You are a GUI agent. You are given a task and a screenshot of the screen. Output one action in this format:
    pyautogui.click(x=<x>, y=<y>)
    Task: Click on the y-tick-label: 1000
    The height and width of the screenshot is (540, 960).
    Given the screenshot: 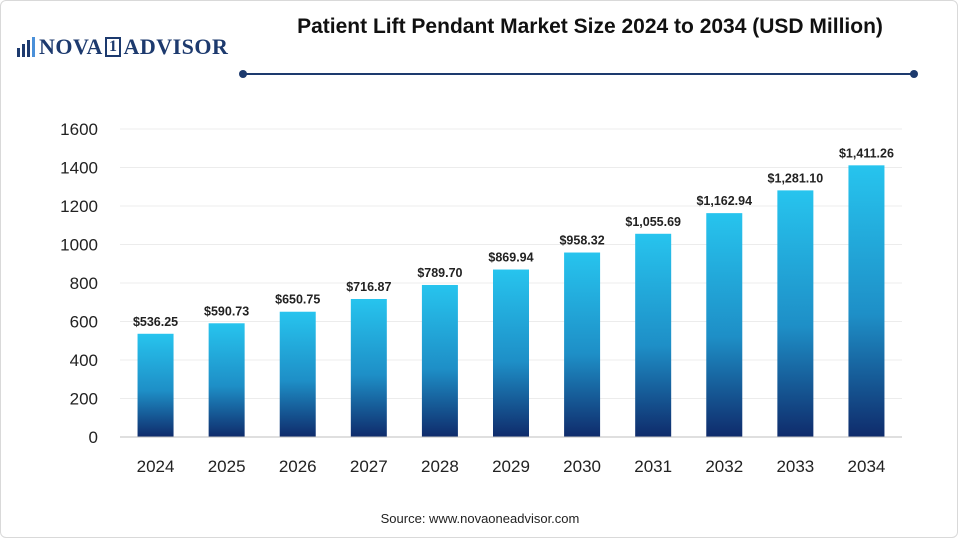 What is the action you would take?
    pyautogui.click(x=79, y=245)
    